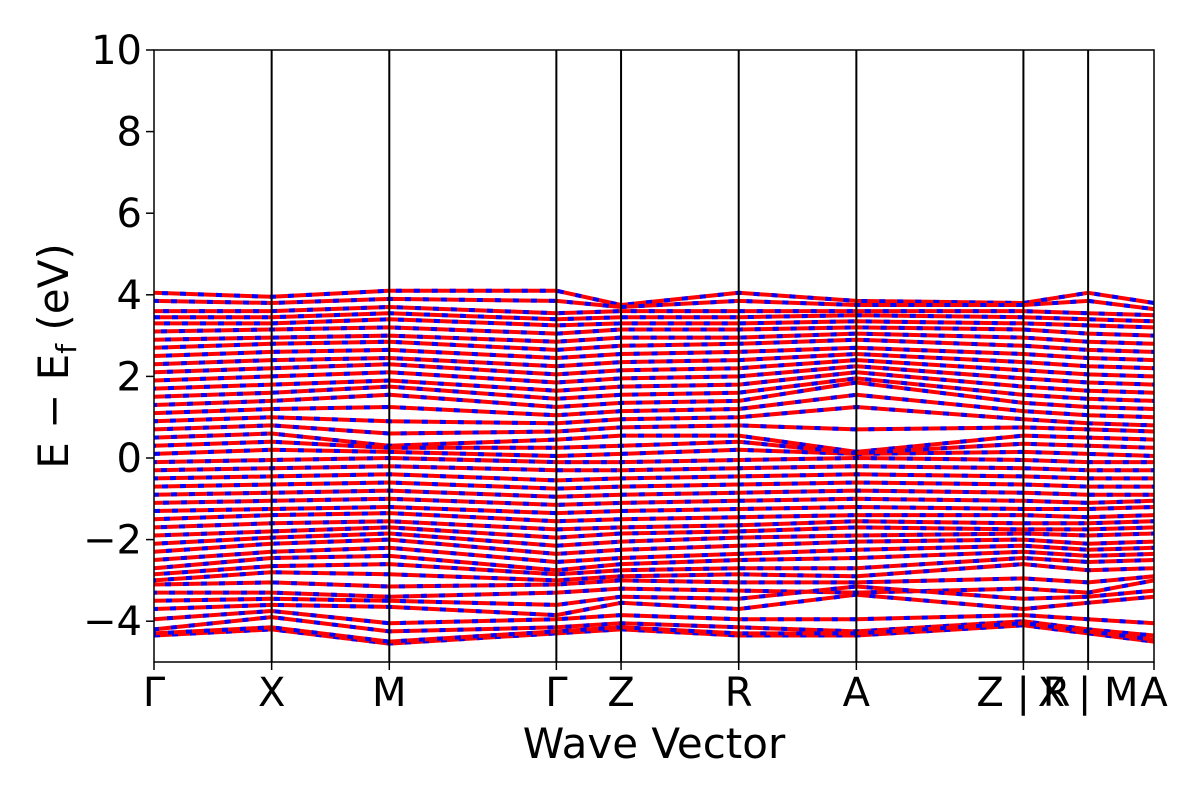 Image resolution: width=1200 pixels, height=800 pixels. Describe the element at coordinates (389, 693) in the screenshot. I see `x-tick-label: M` at that location.